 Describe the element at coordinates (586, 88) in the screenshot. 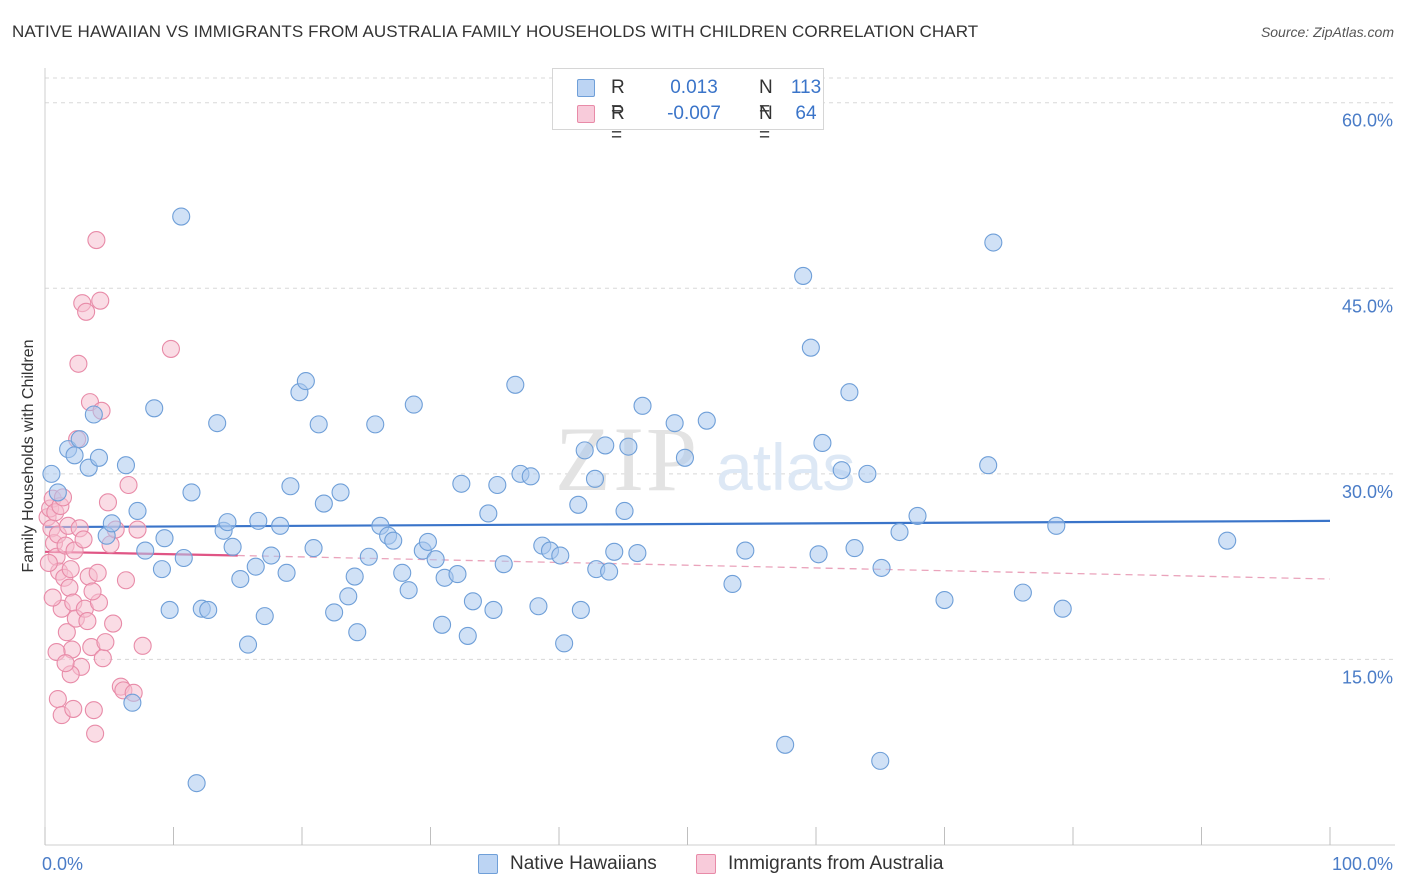

I see `legend-swatch-blue` at that location.